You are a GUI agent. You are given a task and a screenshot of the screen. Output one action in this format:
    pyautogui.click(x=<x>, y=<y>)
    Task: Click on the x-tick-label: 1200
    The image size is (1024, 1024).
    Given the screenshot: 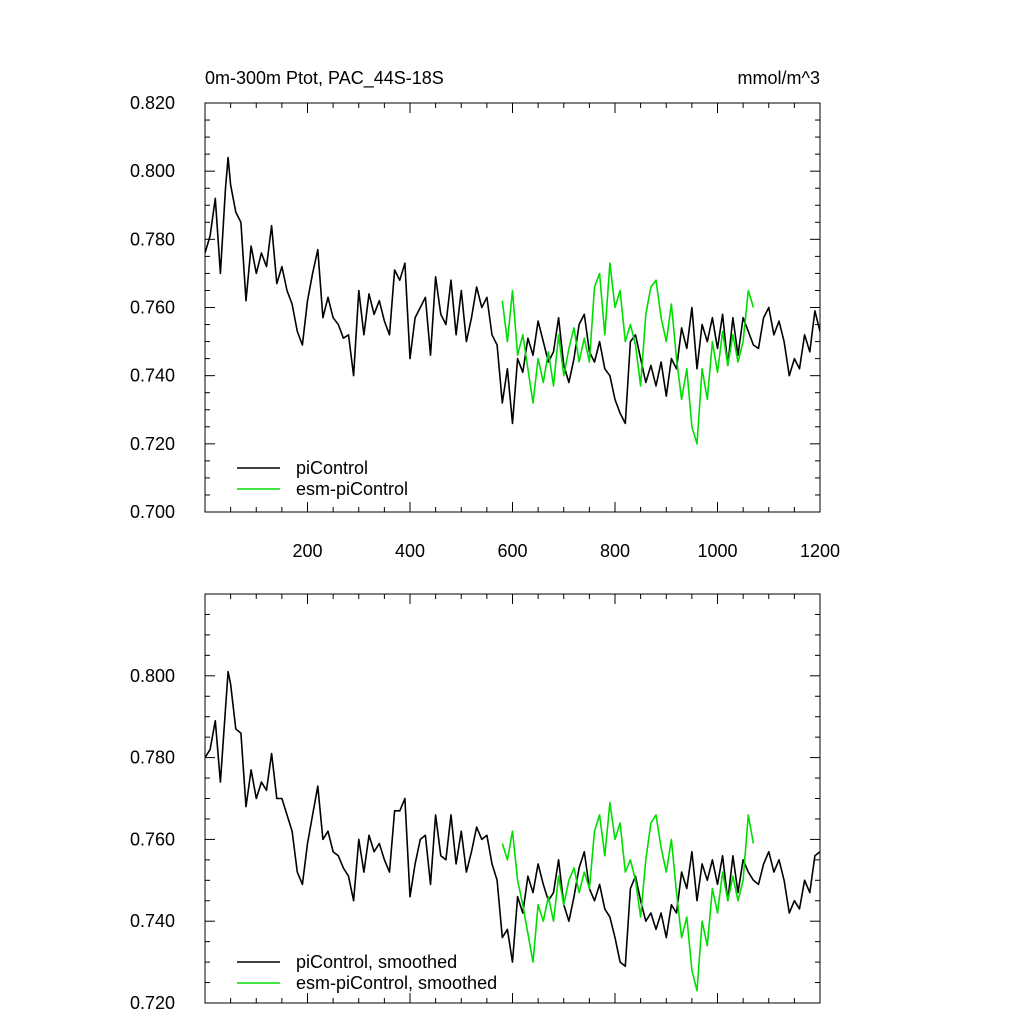 What is the action you would take?
    pyautogui.click(x=820, y=551)
    